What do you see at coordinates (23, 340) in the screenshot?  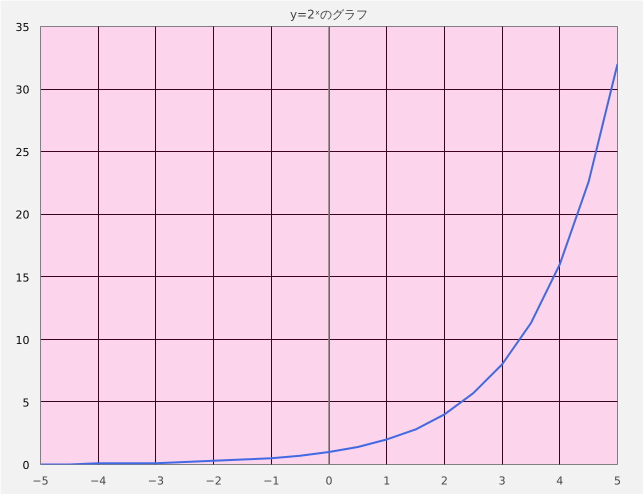 I see `y-tick-label: 10` at bounding box center [23, 340].